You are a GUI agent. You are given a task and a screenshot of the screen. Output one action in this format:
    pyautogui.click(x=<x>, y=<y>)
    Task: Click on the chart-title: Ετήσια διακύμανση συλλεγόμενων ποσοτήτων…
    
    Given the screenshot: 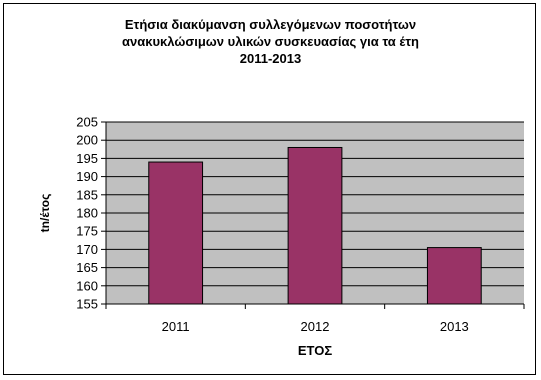 What is the action you would take?
    pyautogui.click(x=270, y=41)
    